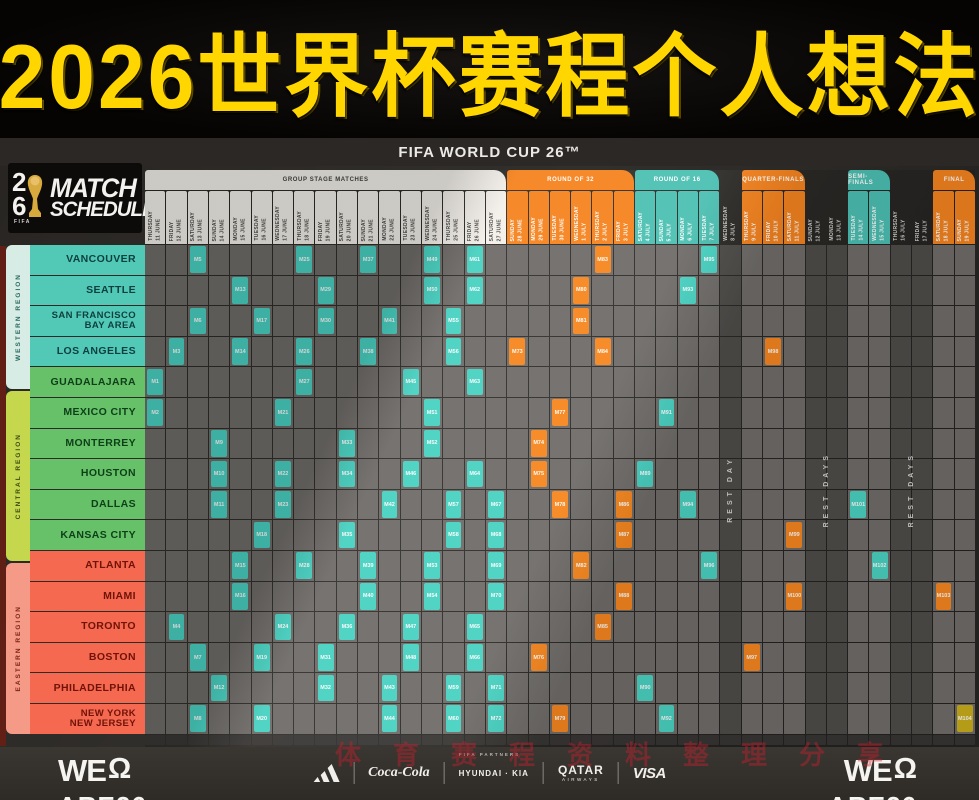 Image resolution: width=979 pixels, height=800 pixels. I want to click on grid-cell: M76, so click(538, 657).